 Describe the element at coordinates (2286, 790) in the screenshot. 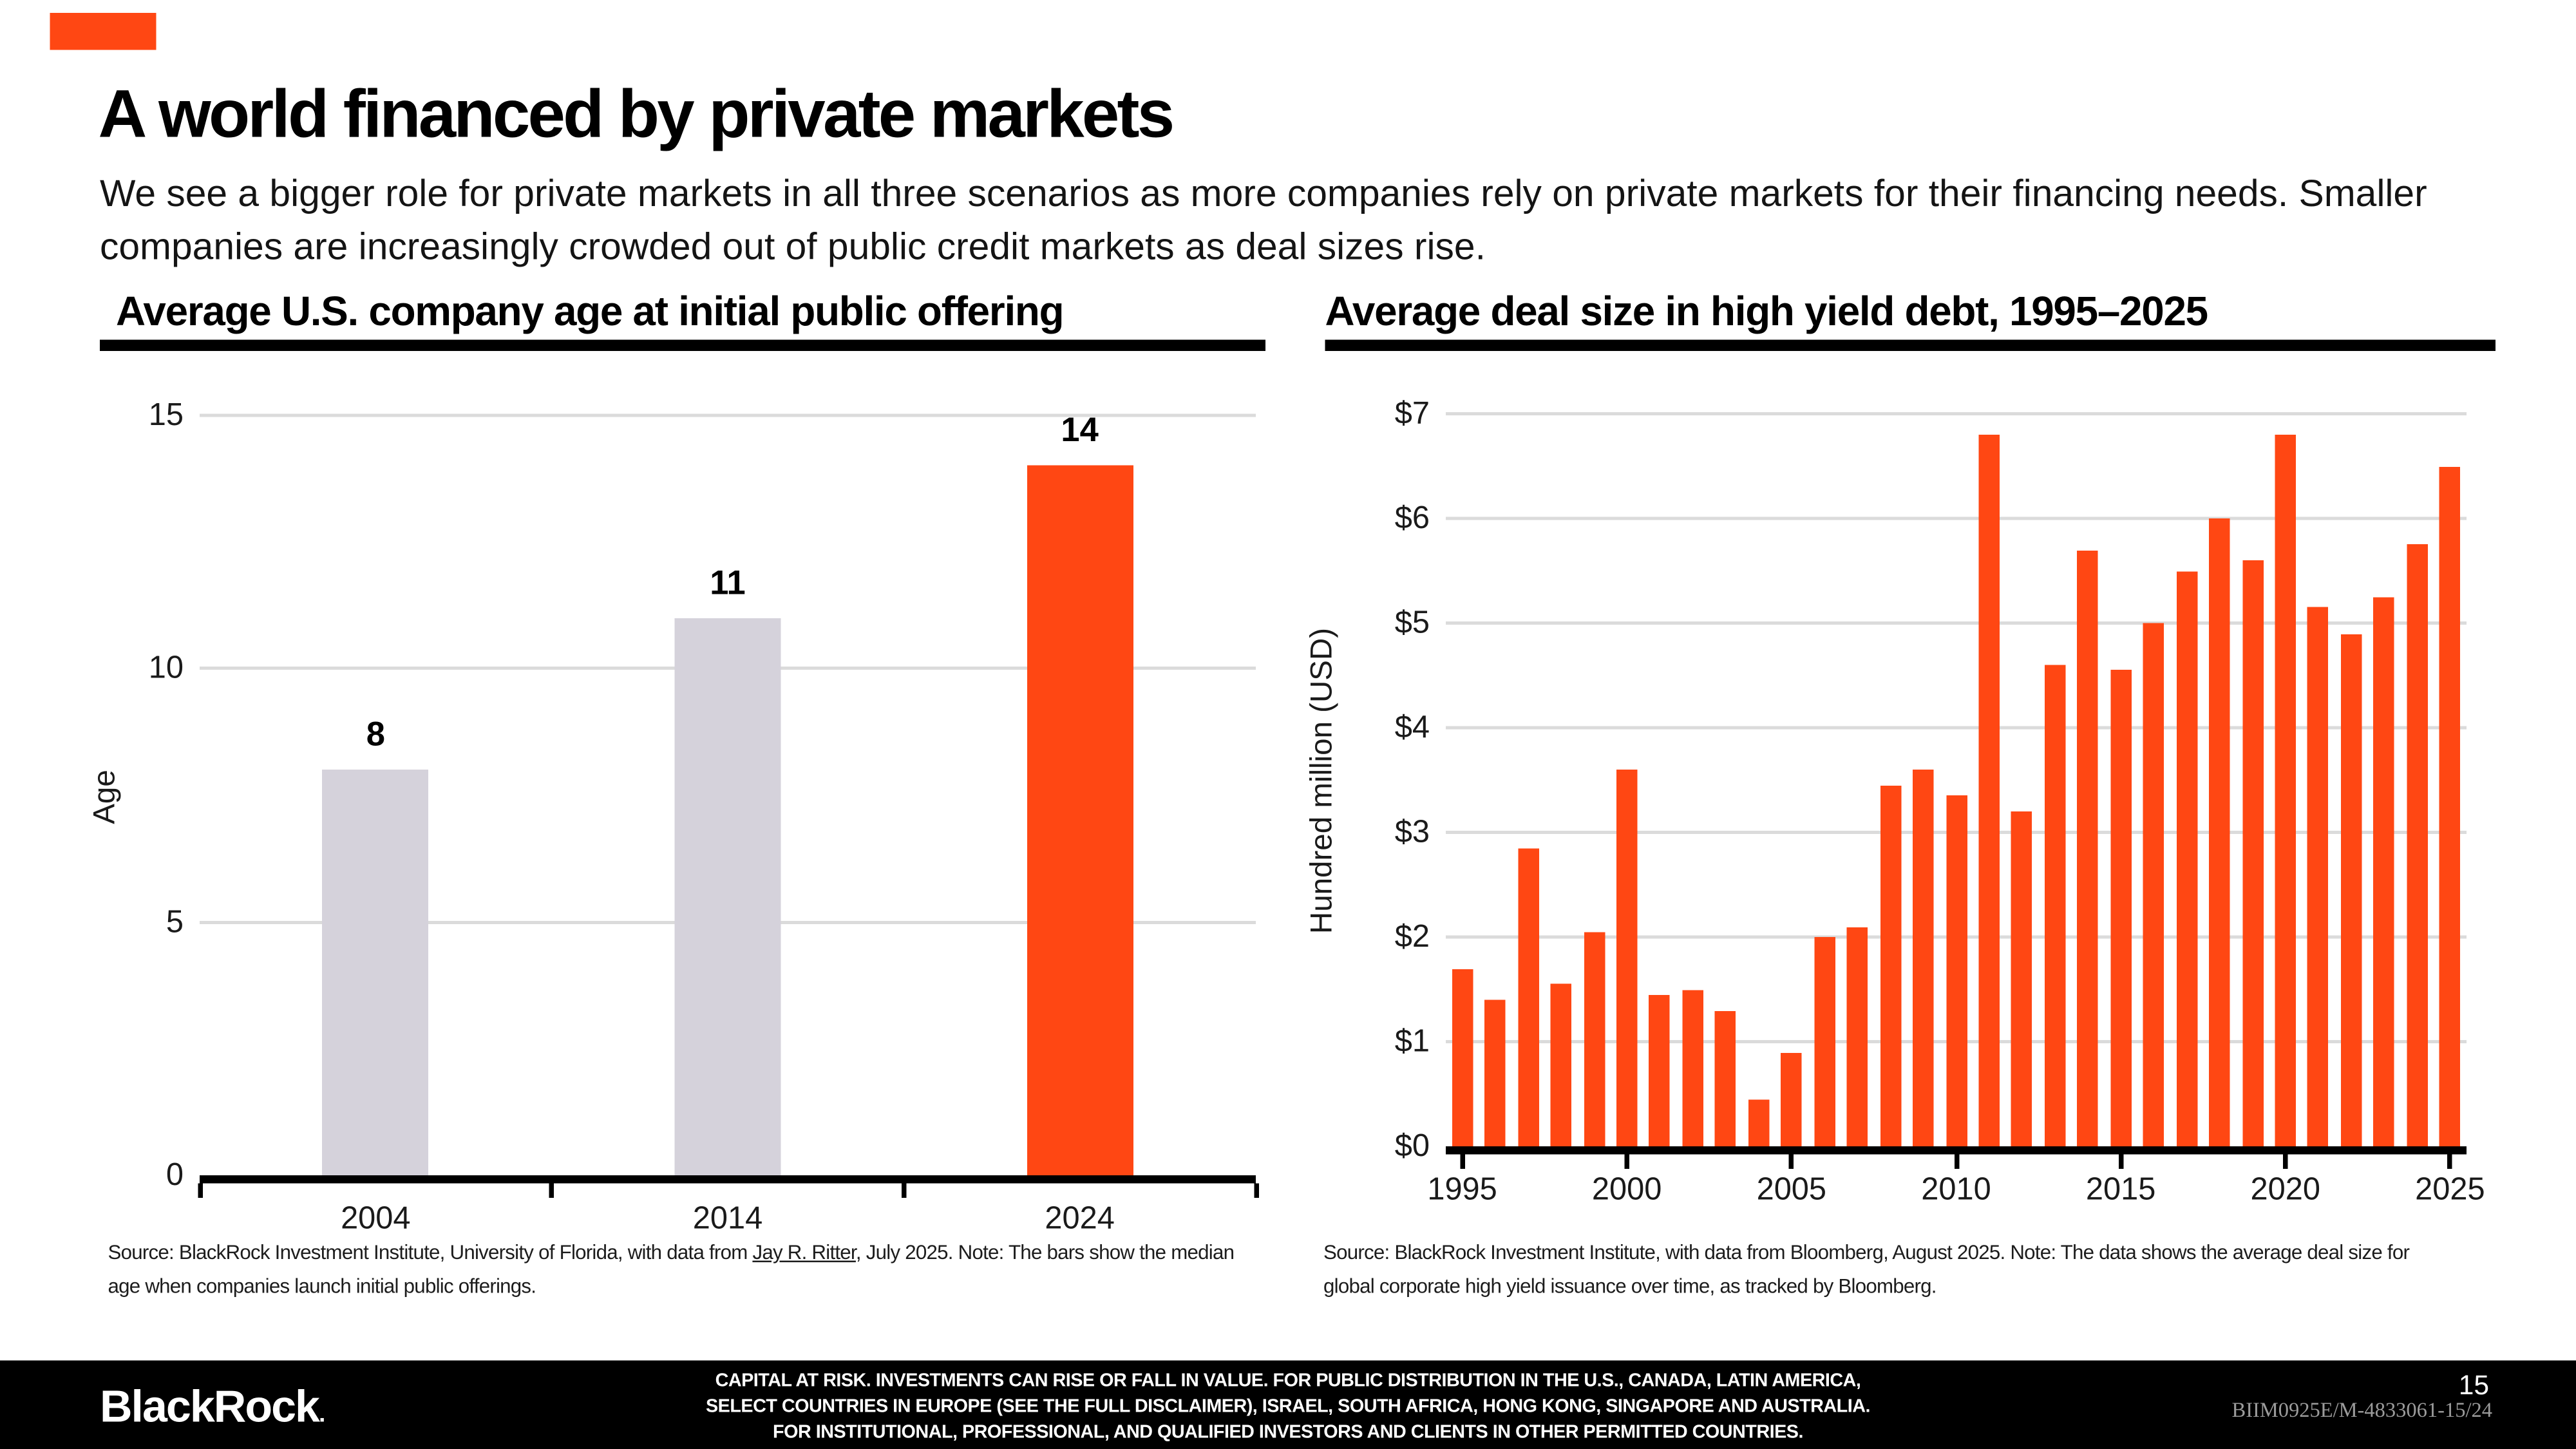

I see `bar-2020` at that location.